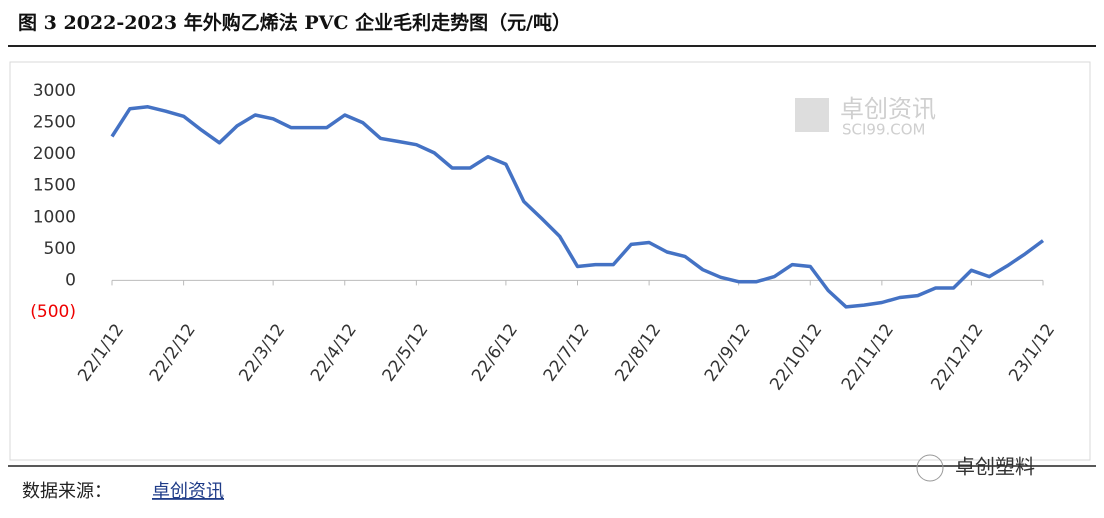 The height and width of the screenshot is (518, 1104). What do you see at coordinates (884, 130) in the screenshot?
I see `watermark-sub: SCI99.COM` at bounding box center [884, 130].